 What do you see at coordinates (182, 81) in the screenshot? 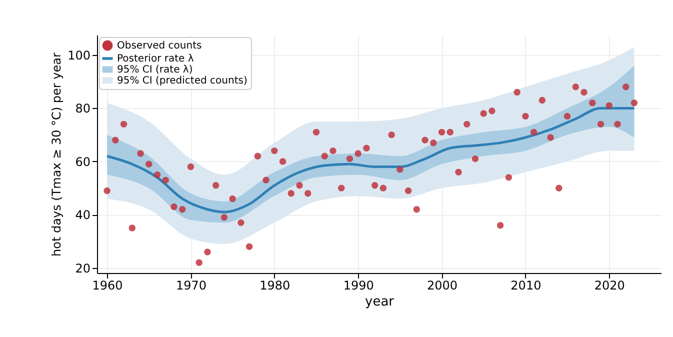
I see `legend-label: 95% CI (predicted counts)` at bounding box center [182, 81].